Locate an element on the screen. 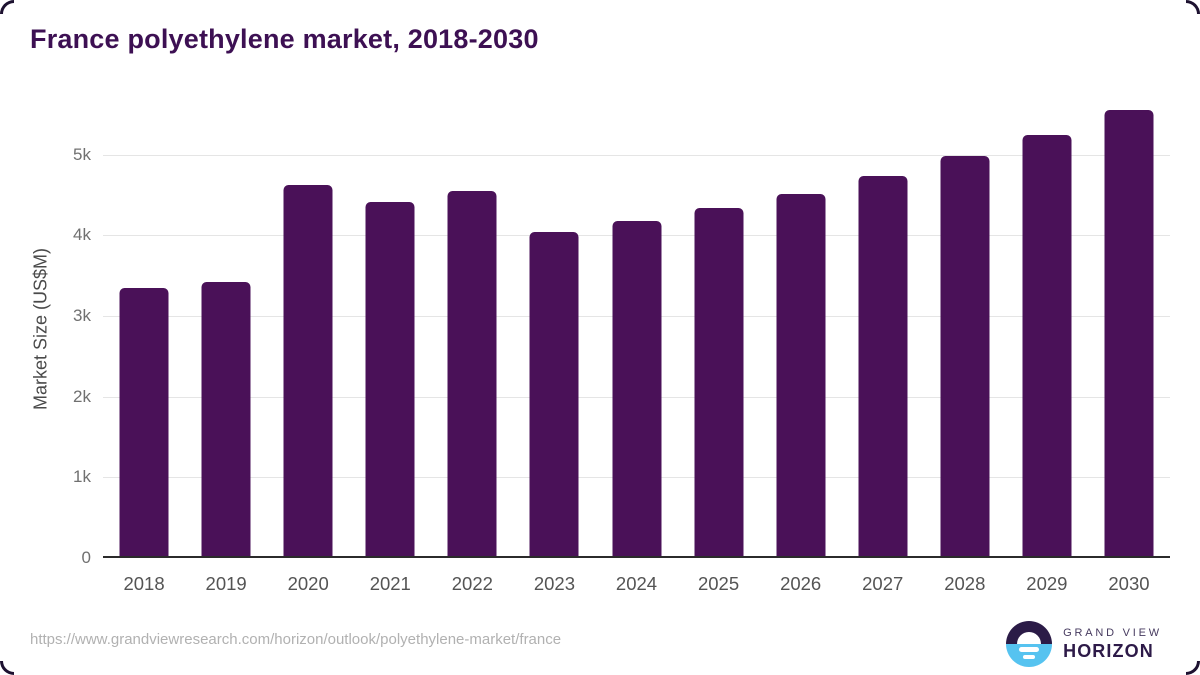  x-label-2028: 2028 is located at coordinates (965, 583).